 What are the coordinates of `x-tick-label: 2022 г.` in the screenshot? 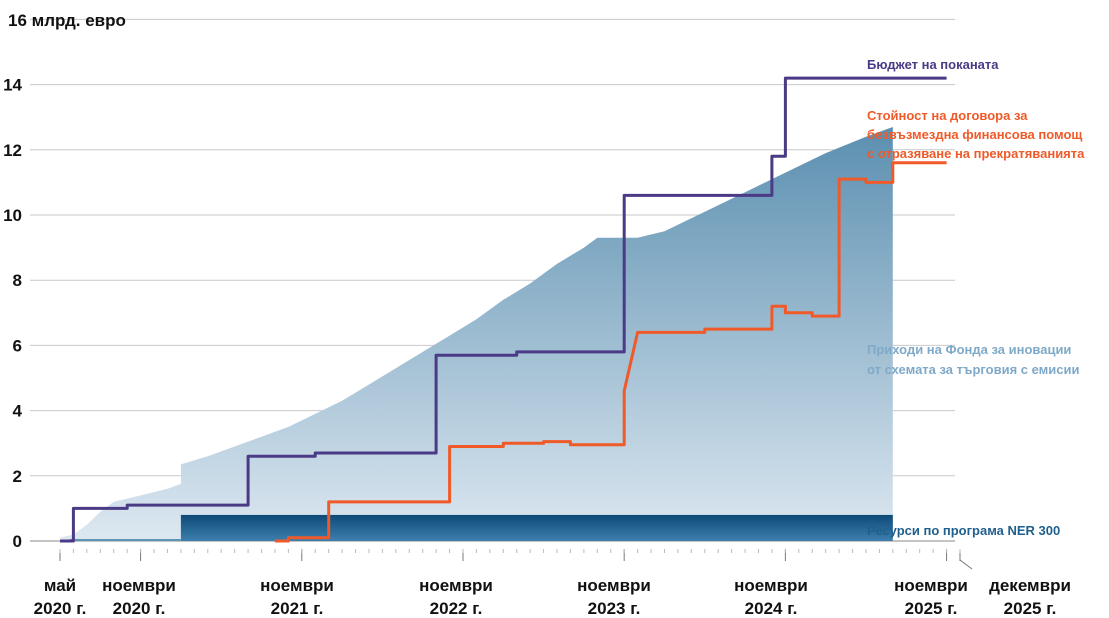 It's located at (456, 608).